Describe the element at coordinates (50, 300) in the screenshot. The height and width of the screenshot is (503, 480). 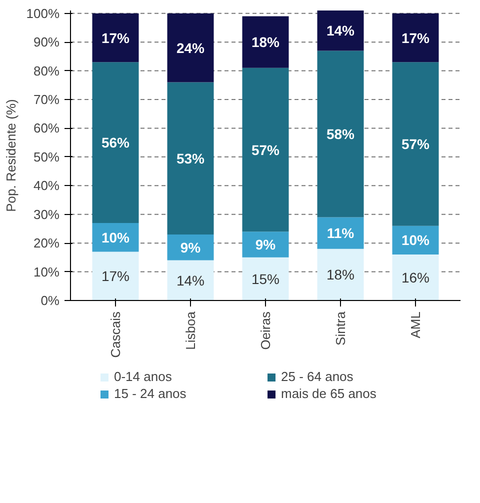
I see `y-tick-label: 0%` at that location.